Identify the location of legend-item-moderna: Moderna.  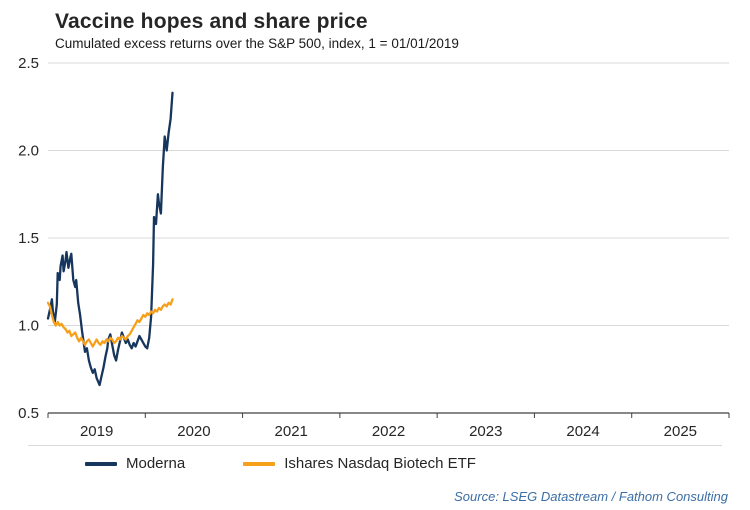
(135, 463).